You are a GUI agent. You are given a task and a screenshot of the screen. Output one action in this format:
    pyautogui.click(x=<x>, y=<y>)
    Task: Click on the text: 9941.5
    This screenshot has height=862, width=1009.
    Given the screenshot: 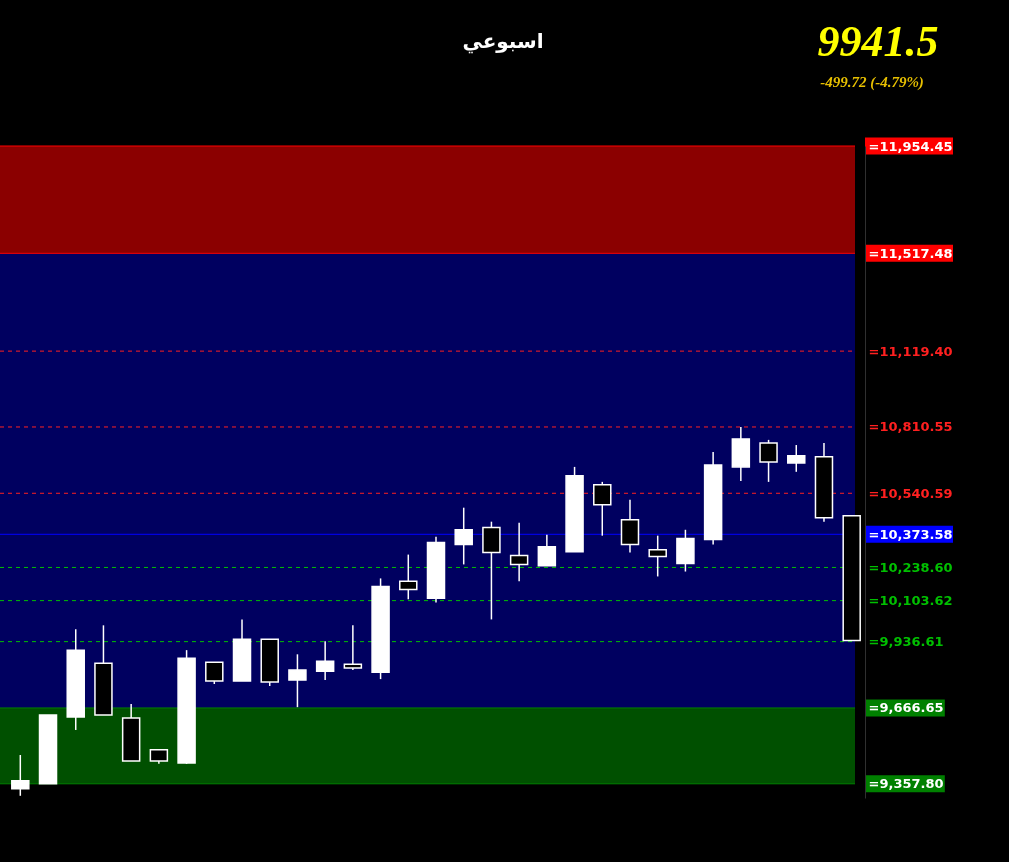 What is the action you would take?
    pyautogui.click(x=878, y=41)
    